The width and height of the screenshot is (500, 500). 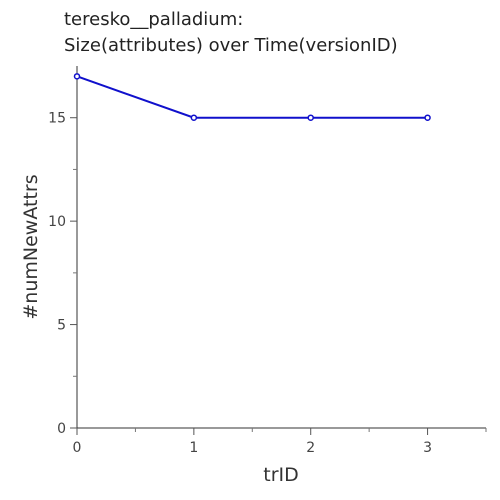 I want to click on y-tick-label-0: 0, so click(x=61, y=429).